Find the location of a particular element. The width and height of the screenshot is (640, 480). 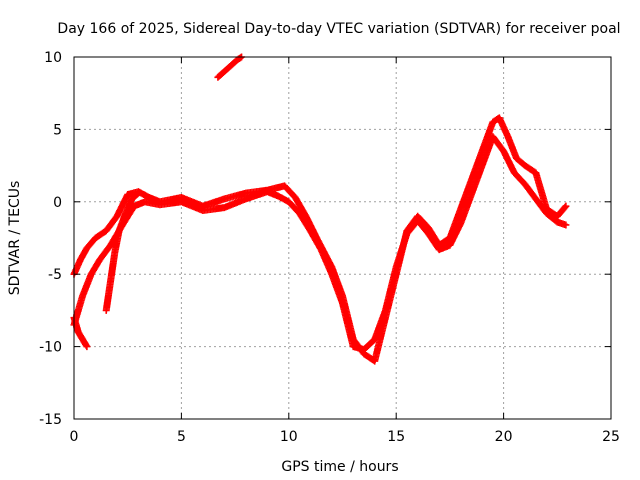

y-tick-label: -10 is located at coordinates (50, 348).